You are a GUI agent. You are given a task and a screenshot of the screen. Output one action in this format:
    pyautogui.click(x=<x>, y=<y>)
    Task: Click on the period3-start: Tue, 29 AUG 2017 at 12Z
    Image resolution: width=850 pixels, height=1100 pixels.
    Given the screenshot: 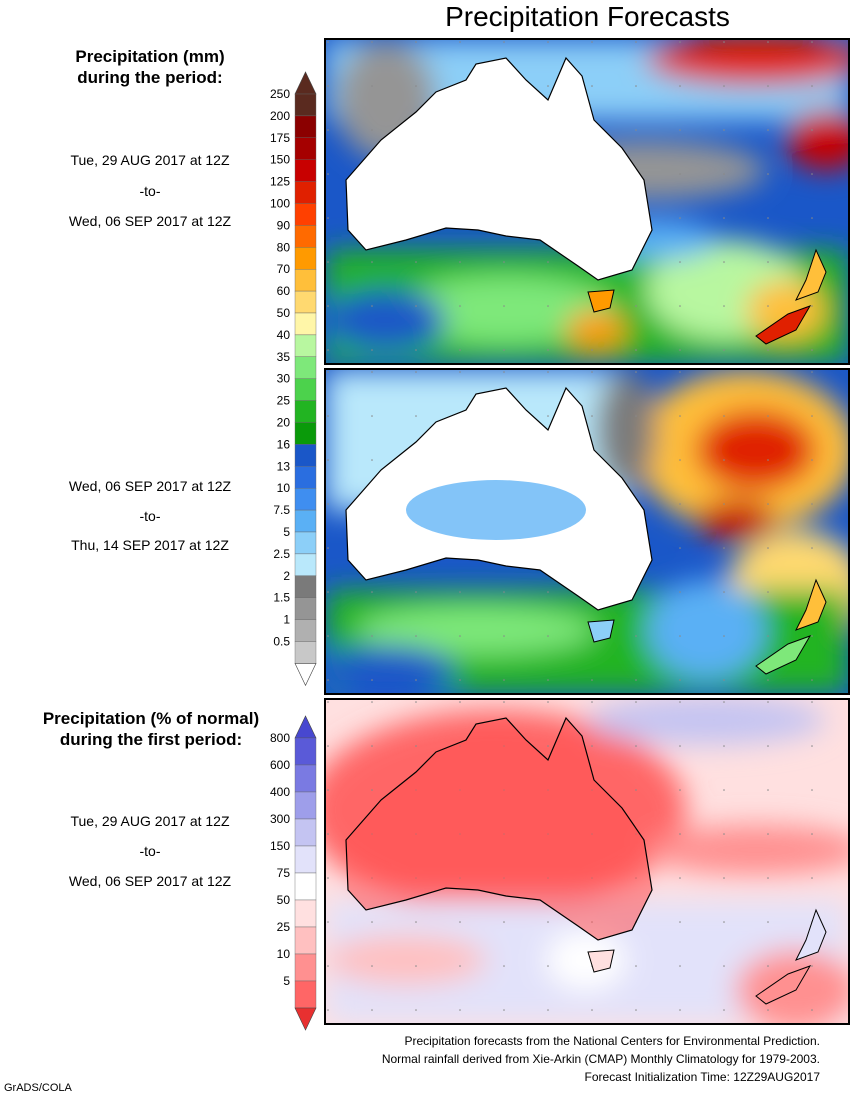 What is the action you would take?
    pyautogui.click(x=150, y=821)
    